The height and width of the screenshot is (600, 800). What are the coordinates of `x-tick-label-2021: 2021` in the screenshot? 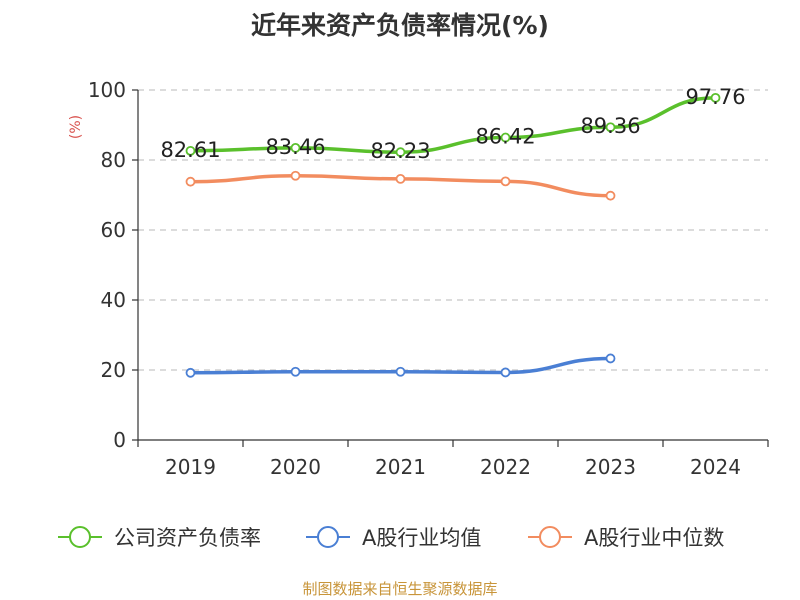 It's located at (400, 467).